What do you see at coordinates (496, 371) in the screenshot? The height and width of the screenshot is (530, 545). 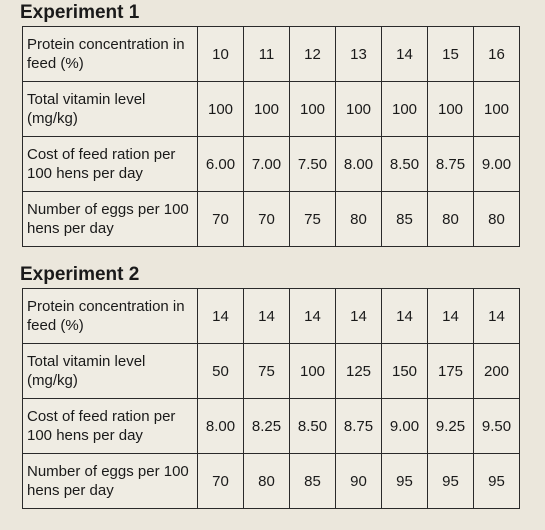 I see `cell-value: 200` at bounding box center [496, 371].